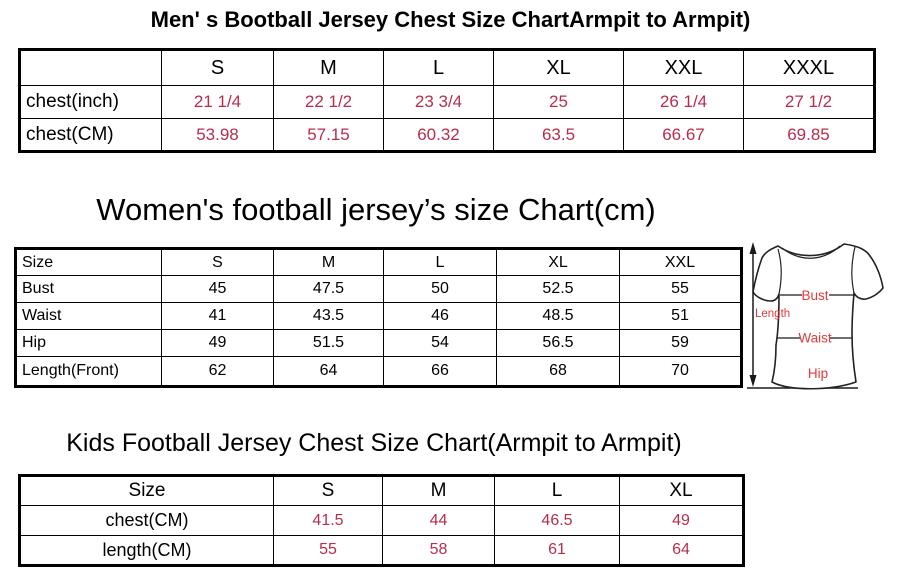  What do you see at coordinates (217, 316) in the screenshot?
I see `cell-value: 41` at bounding box center [217, 316].